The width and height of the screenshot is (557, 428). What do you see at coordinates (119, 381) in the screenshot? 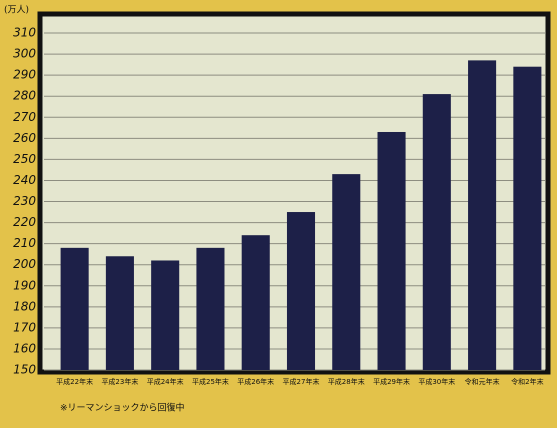
I see `x-tick-label: 平成23年末` at bounding box center [119, 381].